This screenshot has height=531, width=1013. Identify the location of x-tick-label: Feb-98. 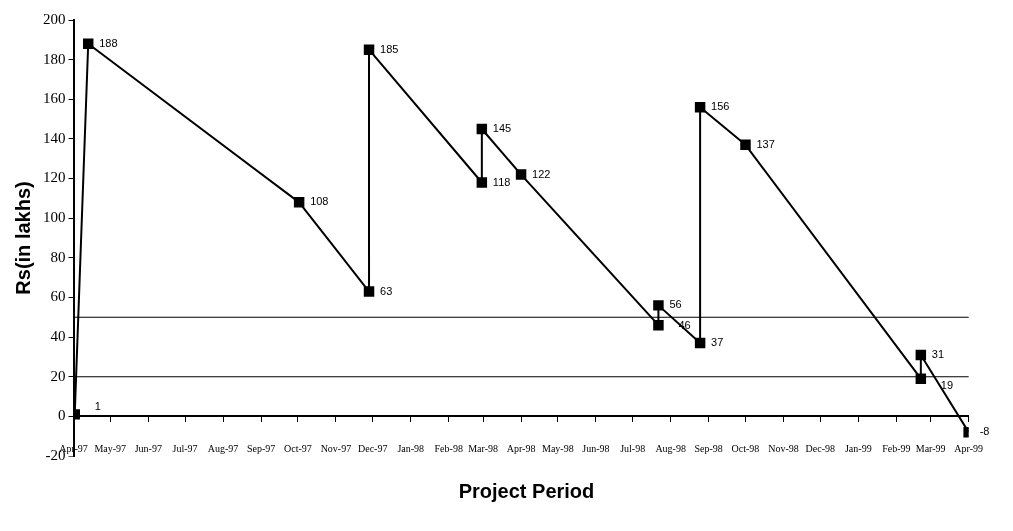
(448, 448).